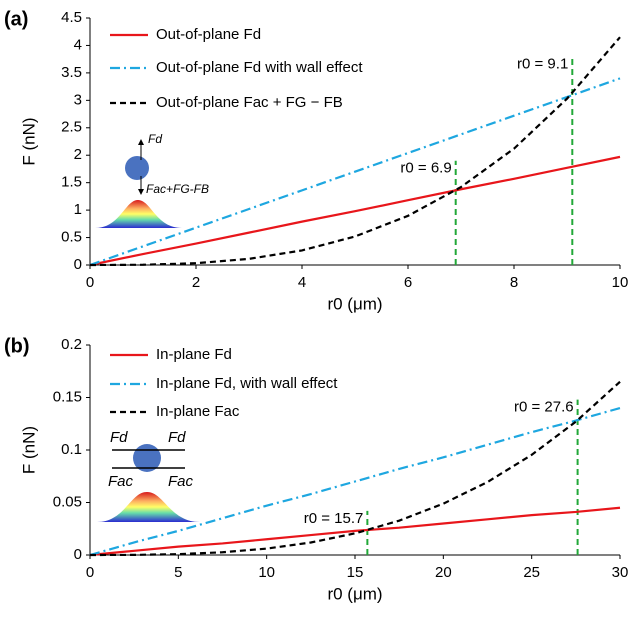 The image size is (630, 625). What do you see at coordinates (71, 344) in the screenshot?
I see `y-tick-label: 0.2` at bounding box center [71, 344].